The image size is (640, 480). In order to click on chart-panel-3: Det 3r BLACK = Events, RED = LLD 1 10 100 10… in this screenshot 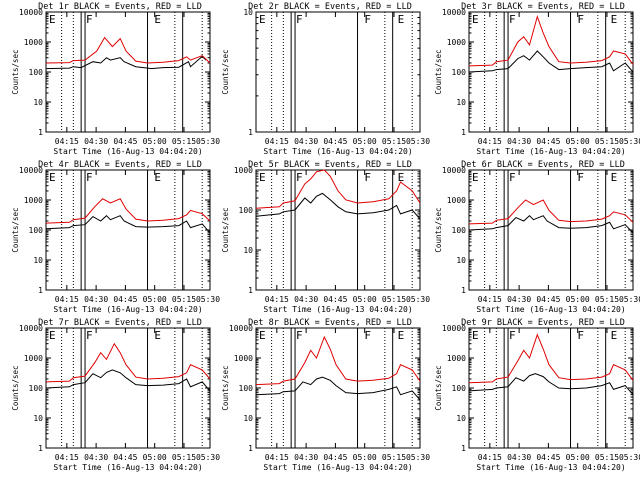, I will do `click(537, 79)`.